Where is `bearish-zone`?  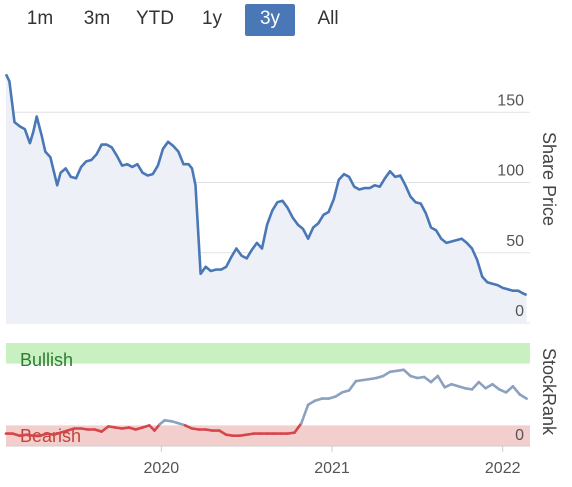
bearish-zone is located at coordinates (268, 435).